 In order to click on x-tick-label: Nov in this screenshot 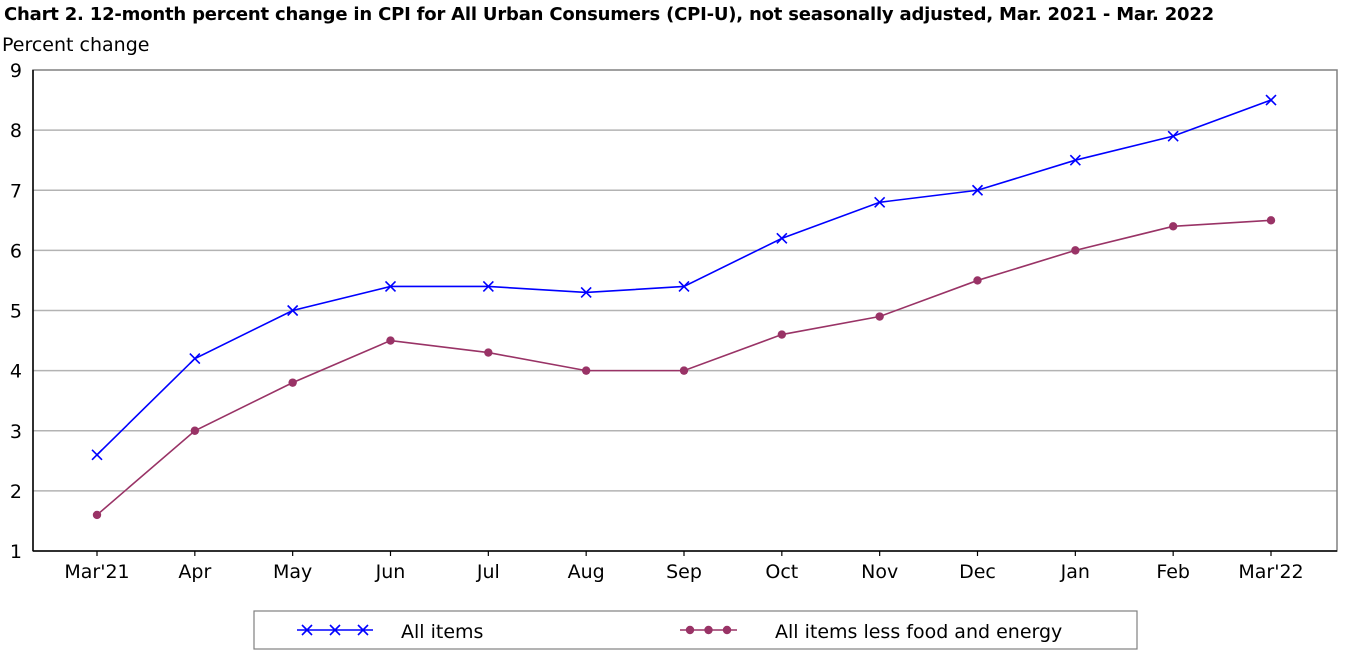, I will do `click(879, 572)`.